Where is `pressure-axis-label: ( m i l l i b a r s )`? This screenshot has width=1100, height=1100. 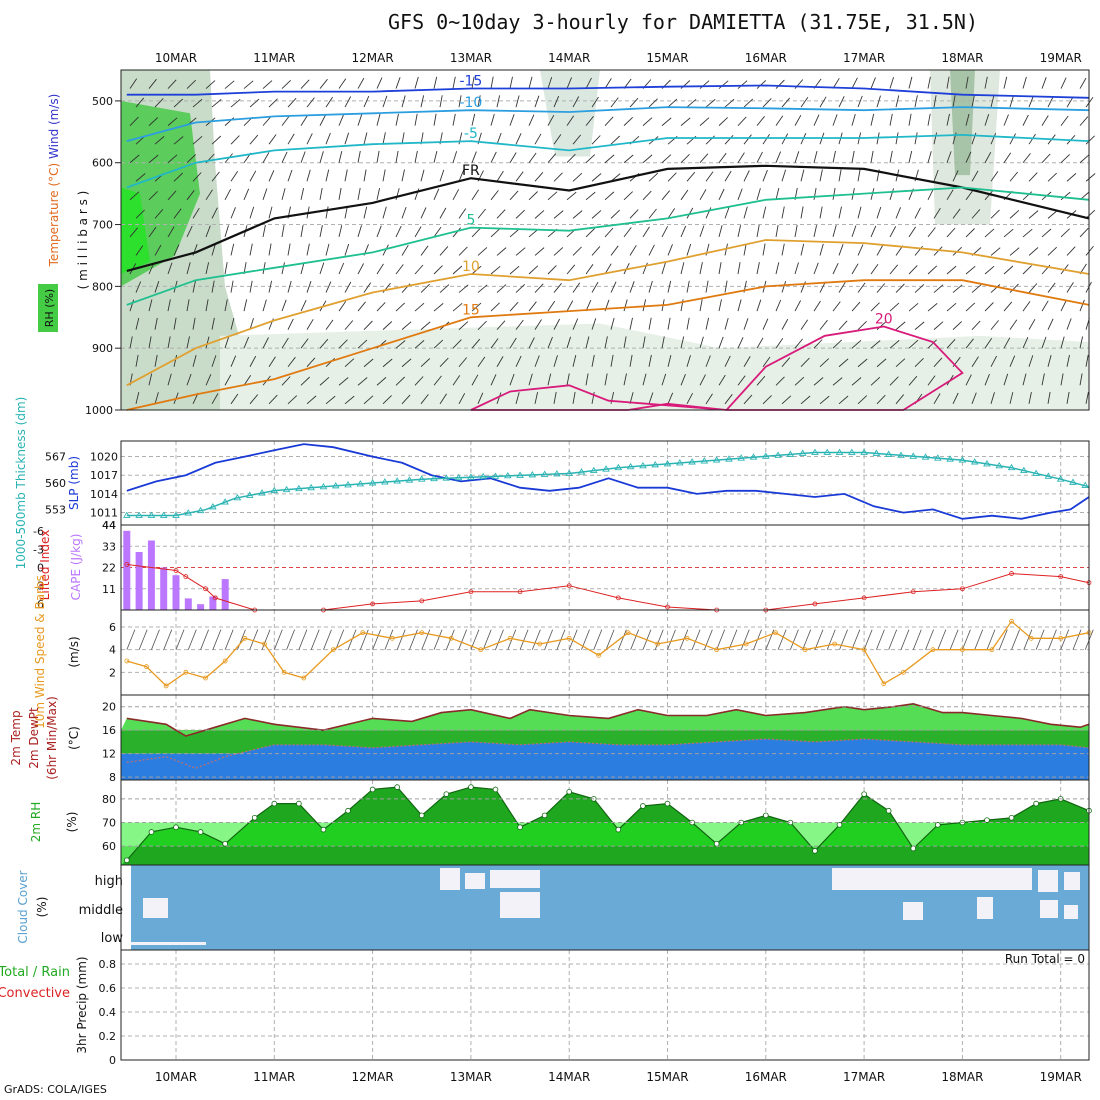
pressure-axis-label: ( m i l l i b a r s ) is located at coordinates (83, 240).